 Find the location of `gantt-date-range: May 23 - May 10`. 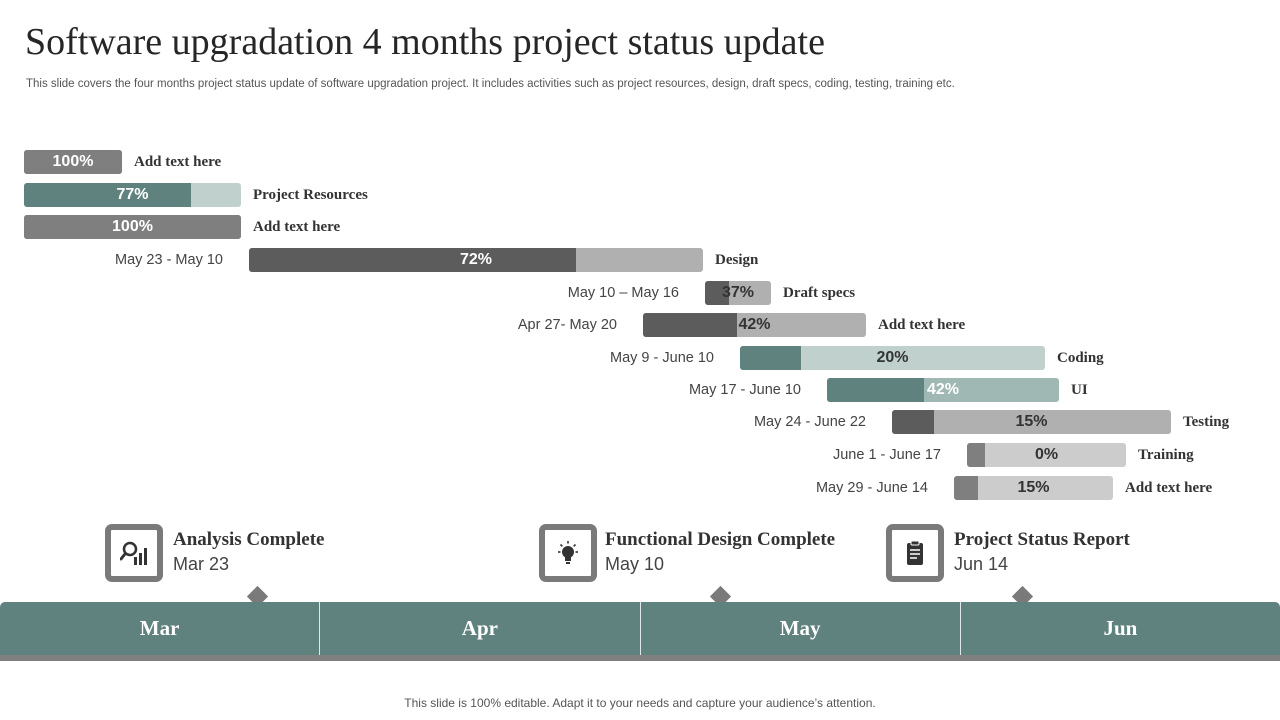

gantt-date-range: May 23 - May 10 is located at coordinates (169, 260).